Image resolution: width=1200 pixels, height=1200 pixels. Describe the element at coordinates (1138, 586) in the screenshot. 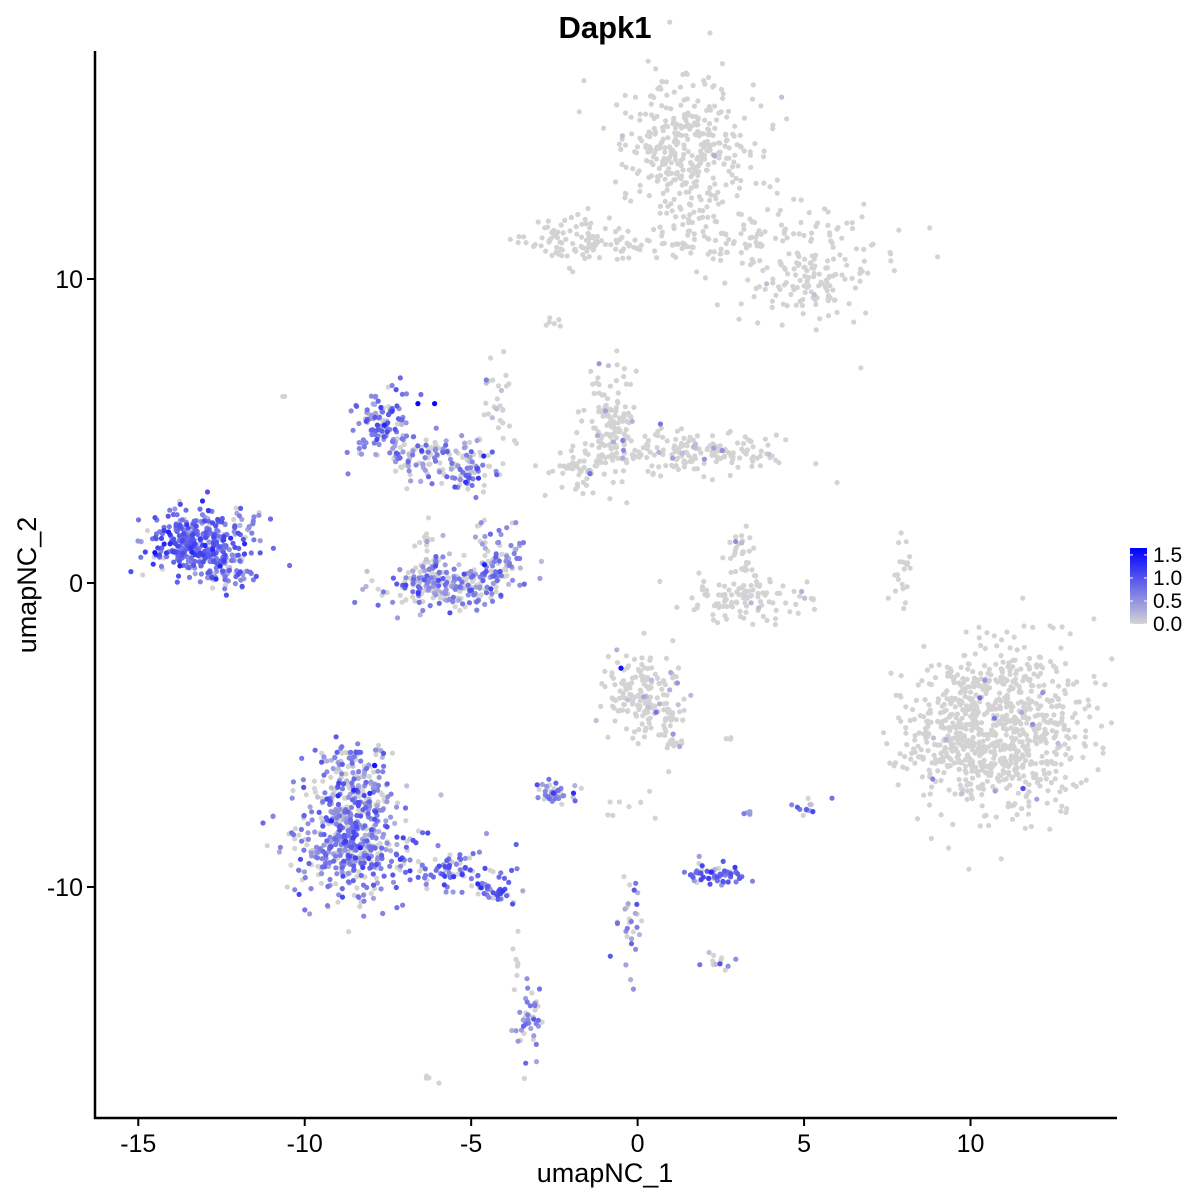

I see `colorbar` at that location.